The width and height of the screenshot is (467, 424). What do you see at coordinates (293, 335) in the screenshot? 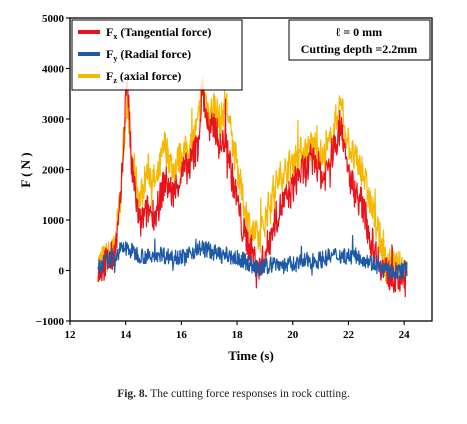
I see `x-tick-label: 20` at bounding box center [293, 335].